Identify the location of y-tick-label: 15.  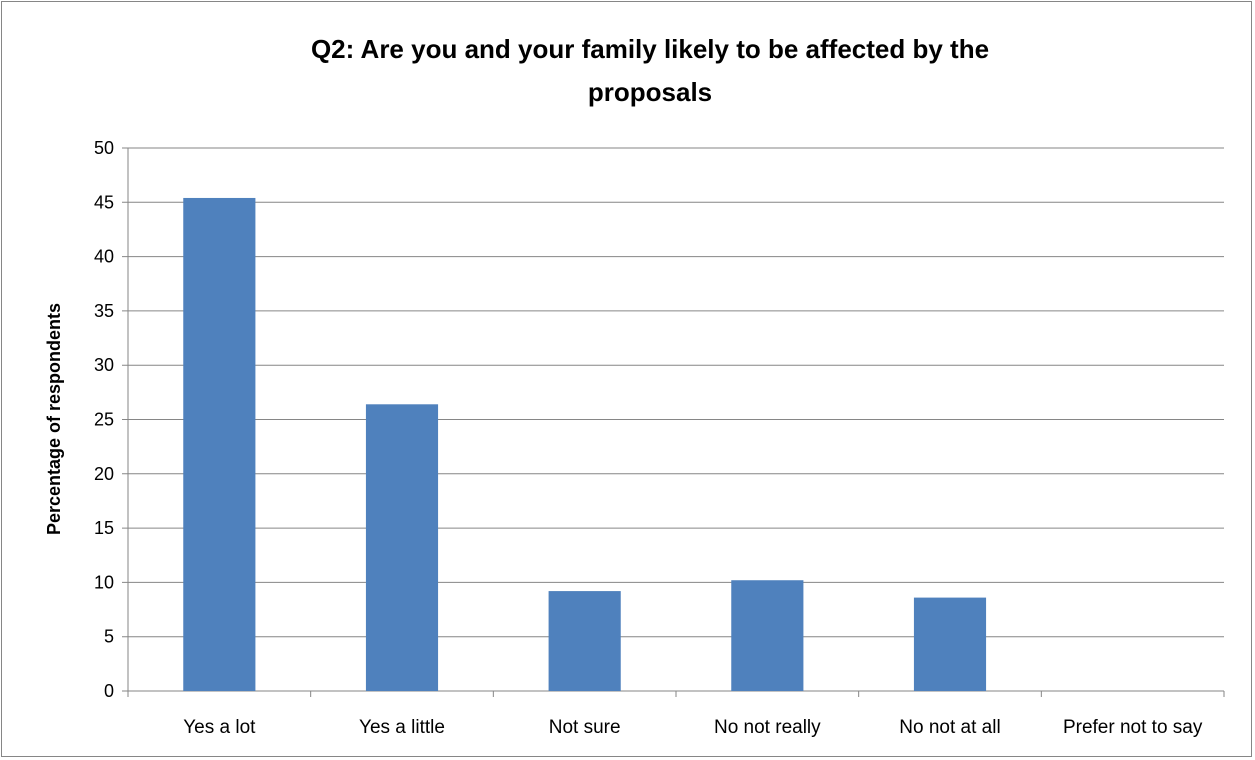
(104, 528).